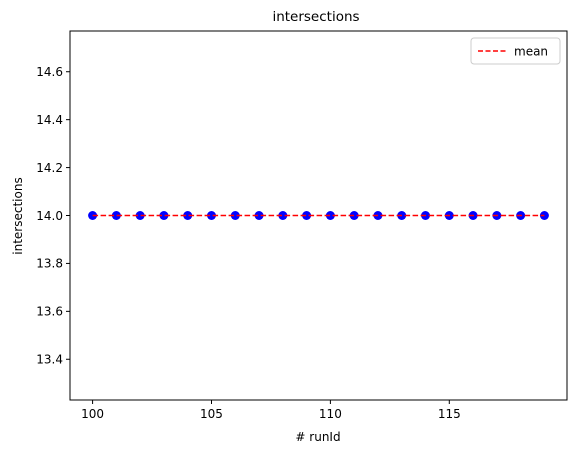 This screenshot has width=576, height=453. What do you see at coordinates (18, 215) in the screenshot?
I see `y-axis-label: intersections` at bounding box center [18, 215].